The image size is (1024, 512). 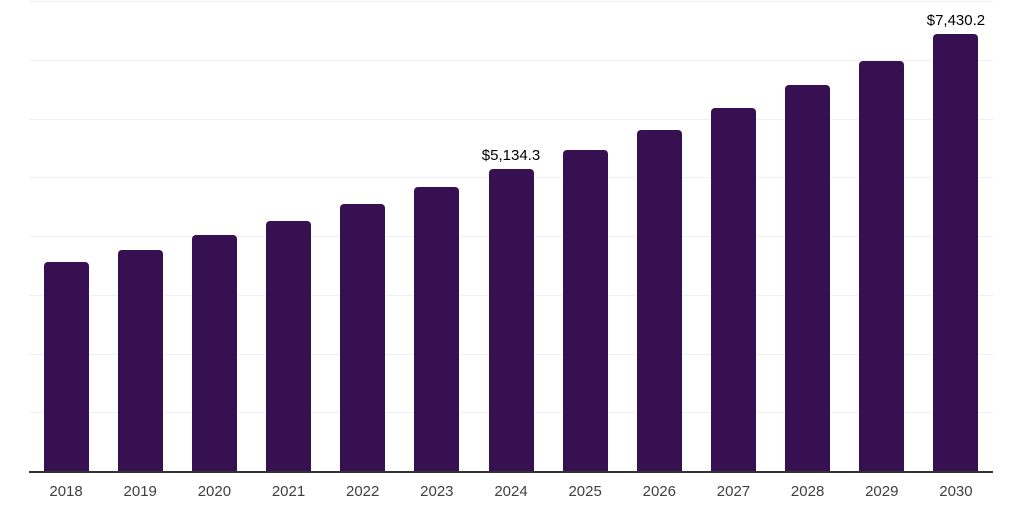 What do you see at coordinates (511, 156) in the screenshot?
I see `value-label-2024: $5,134.3` at bounding box center [511, 156].